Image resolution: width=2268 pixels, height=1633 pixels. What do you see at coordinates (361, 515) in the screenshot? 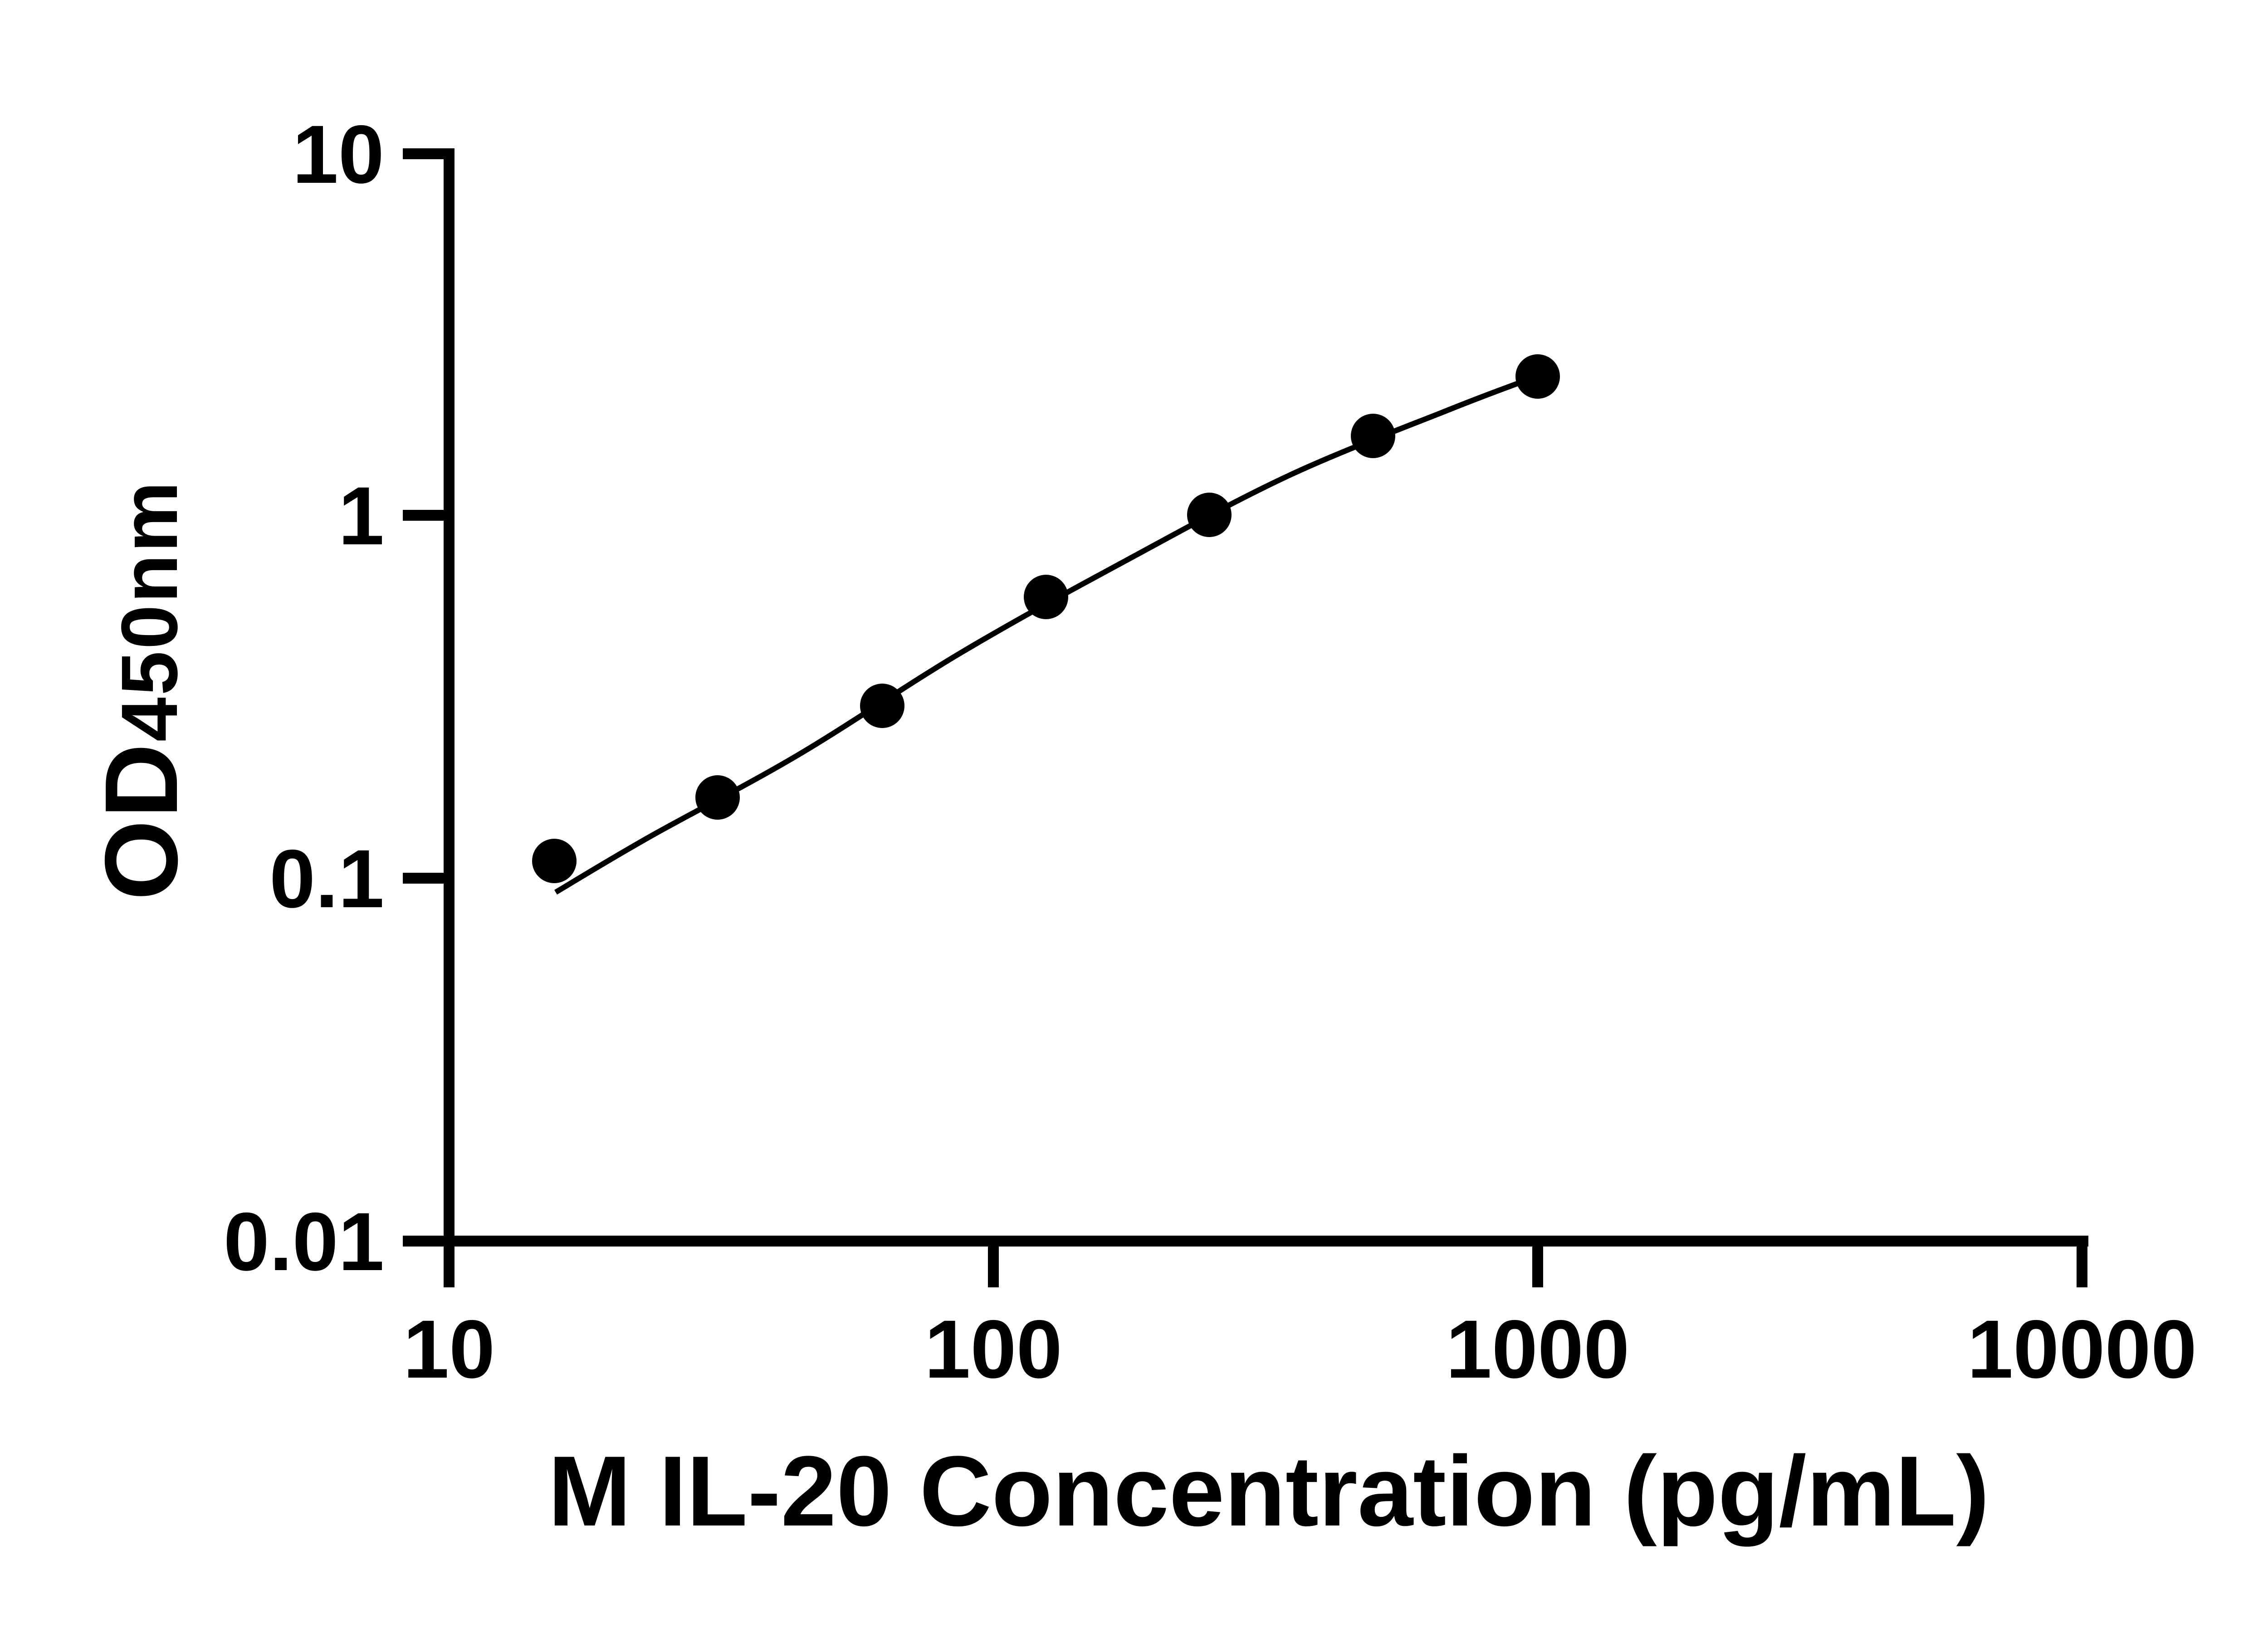
I see `svg-text: 1` at bounding box center [361, 515].